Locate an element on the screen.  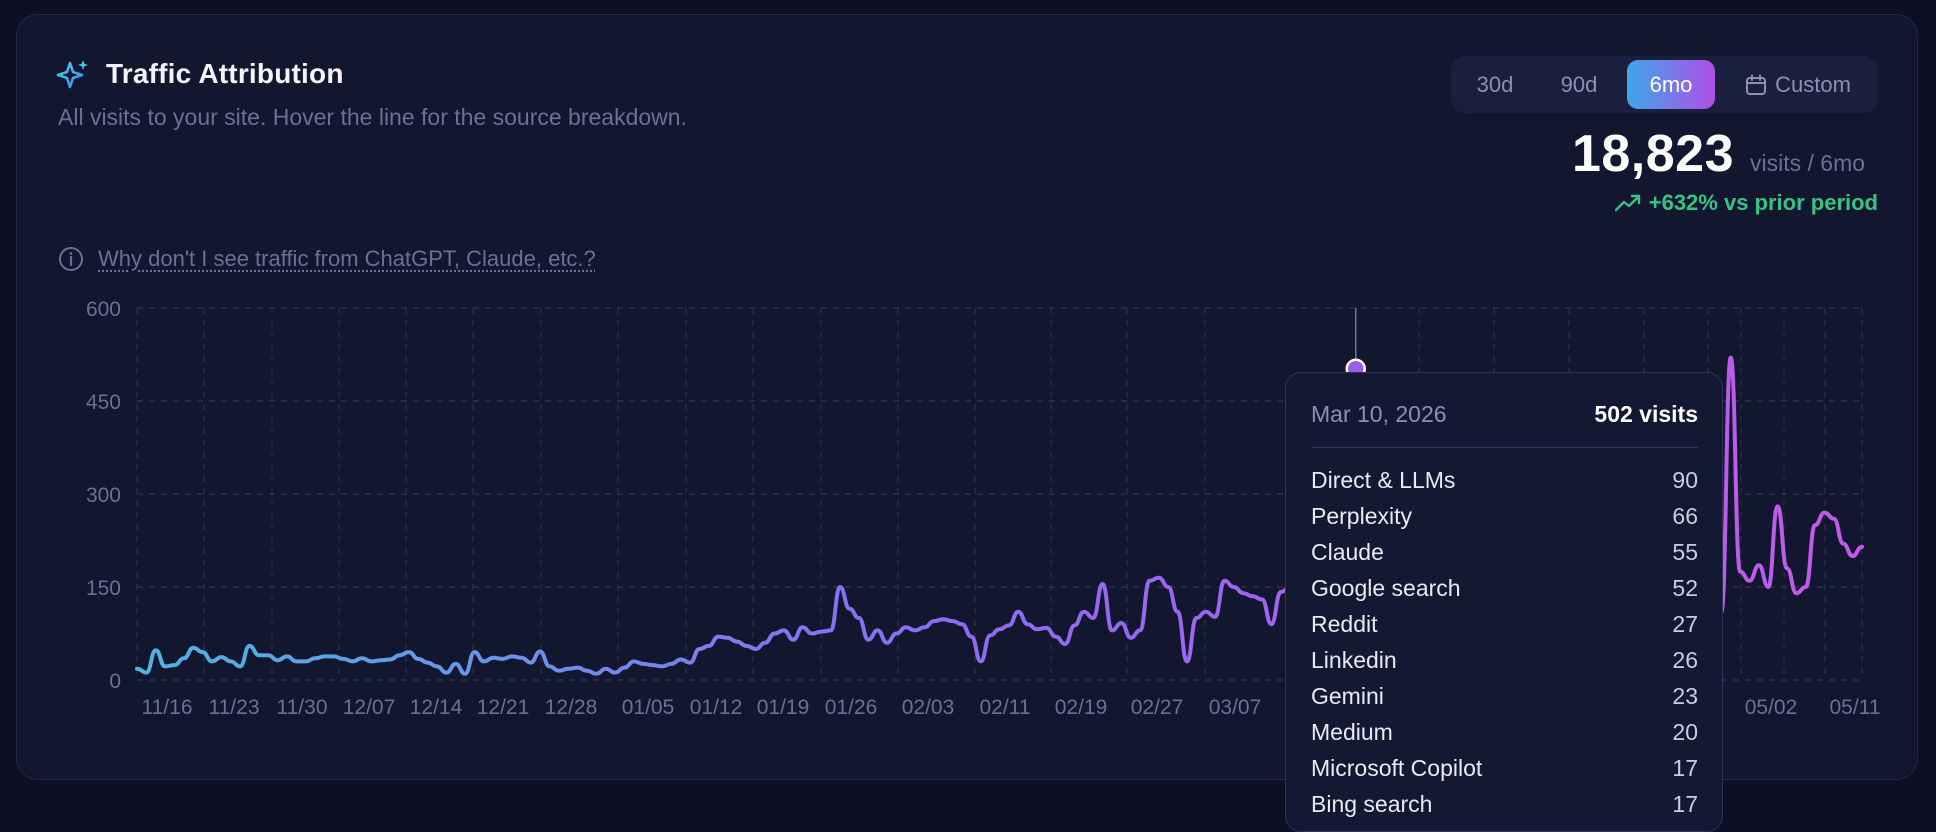
x-tick-label: 03/07 is located at coordinates (1235, 707).